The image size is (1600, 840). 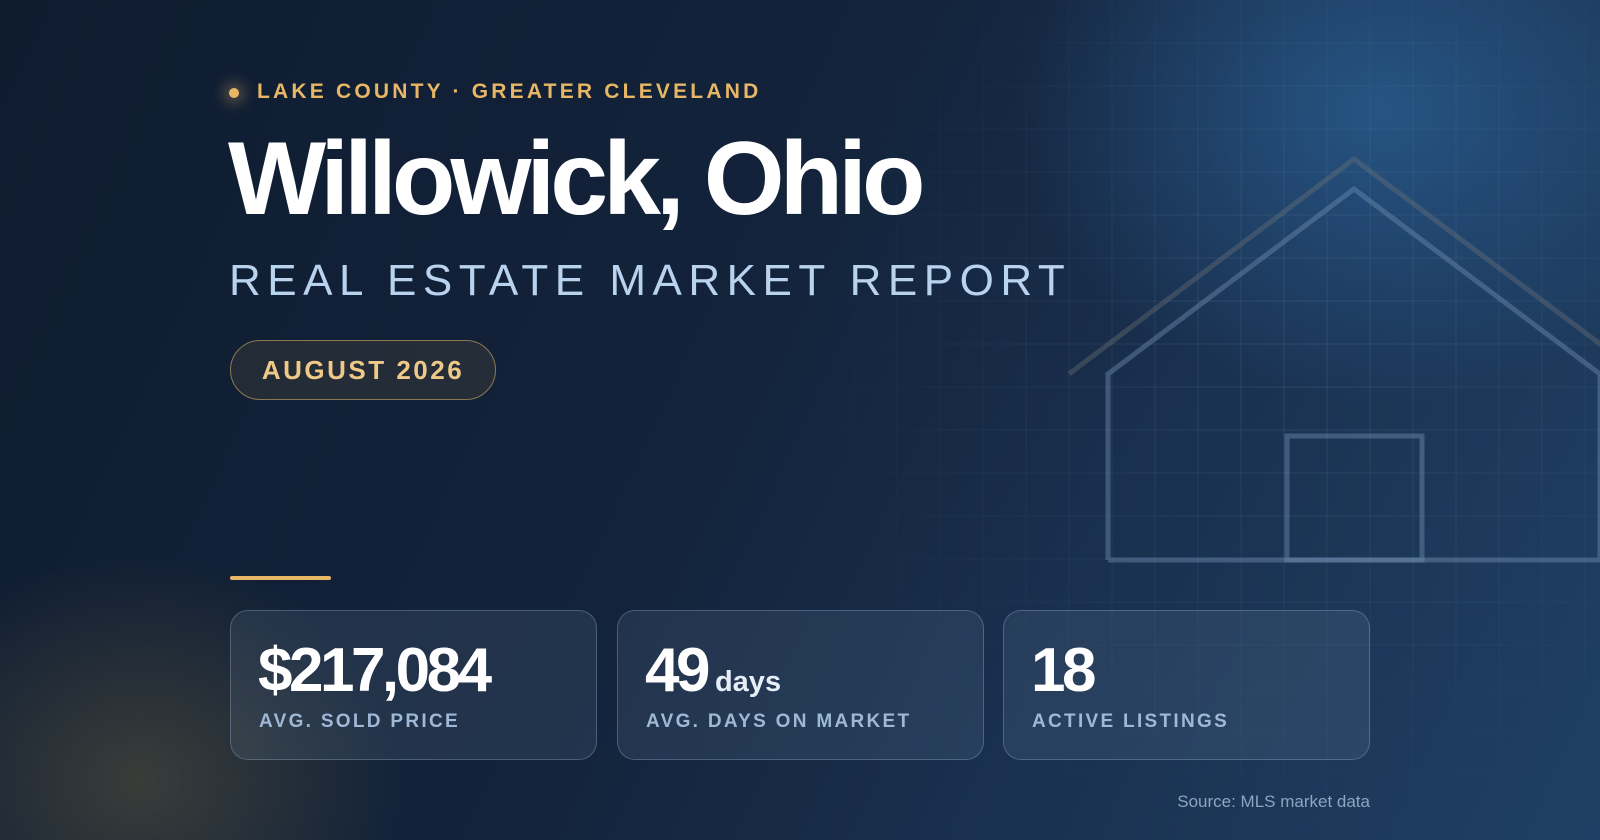 I want to click on eyebrow-dot, so click(x=234, y=93).